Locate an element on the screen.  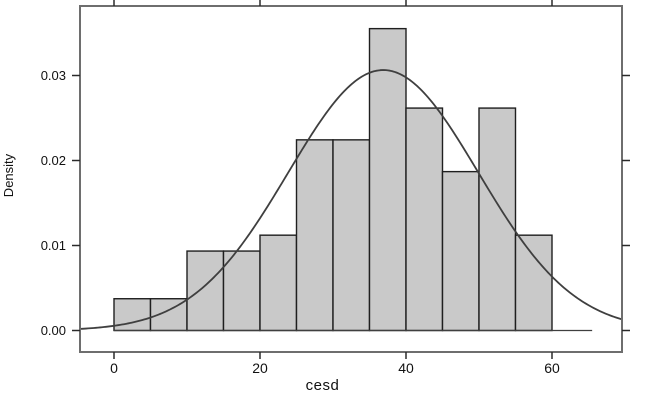
y-axis-tick-label: 0.00 is located at coordinates (53, 330).